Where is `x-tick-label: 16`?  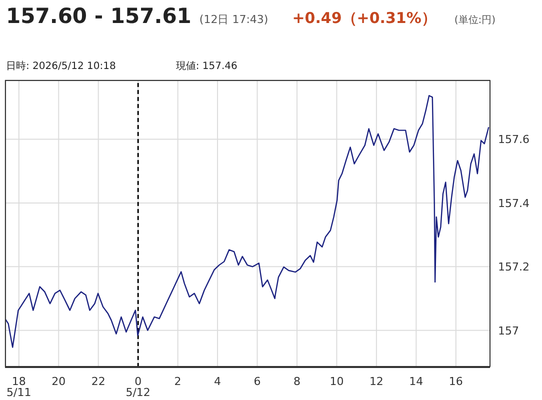
x-tick-label: 16 is located at coordinates (455, 381).